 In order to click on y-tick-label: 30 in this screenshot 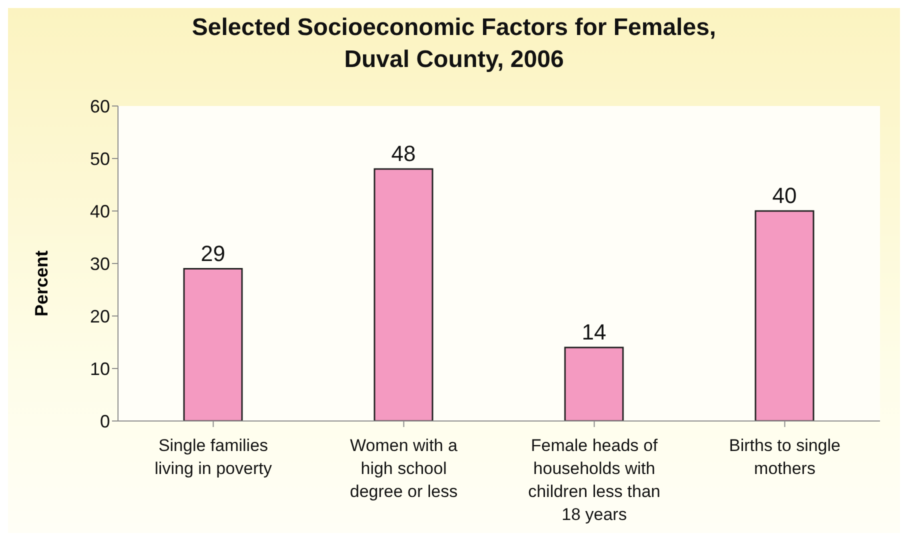, I will do `click(100, 264)`.